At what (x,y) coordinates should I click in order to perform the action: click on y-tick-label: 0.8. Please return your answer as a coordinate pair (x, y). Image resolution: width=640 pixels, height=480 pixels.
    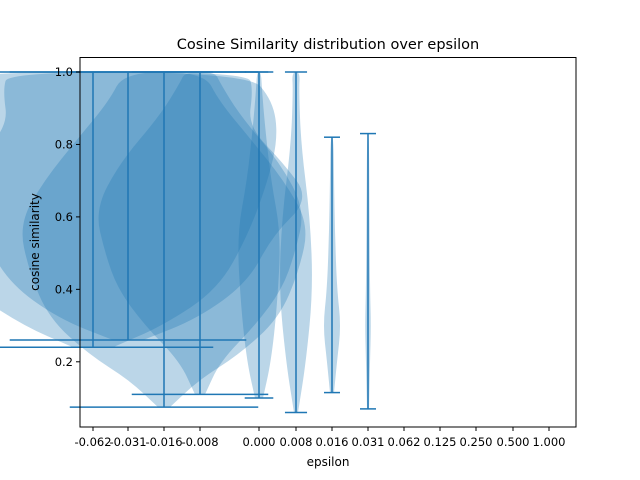
    Looking at the image, I should click on (64, 144).